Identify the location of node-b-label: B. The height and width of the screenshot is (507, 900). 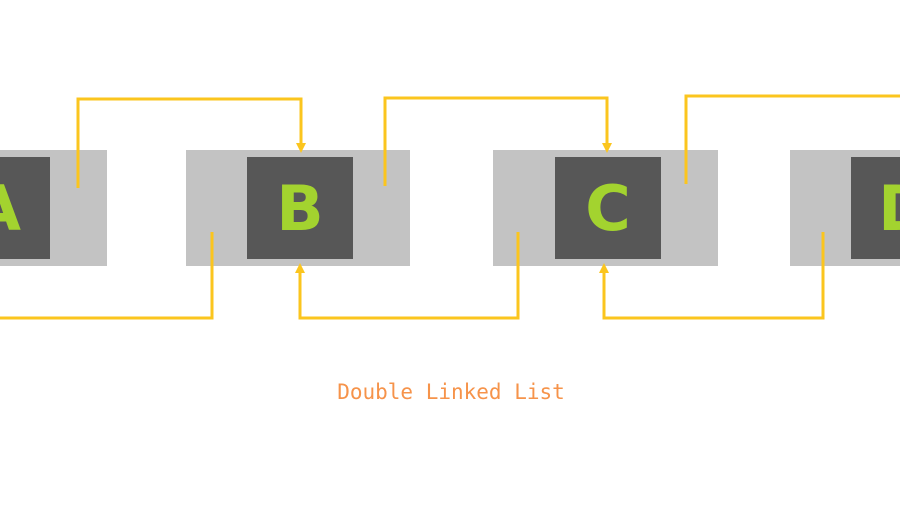
(299, 208).